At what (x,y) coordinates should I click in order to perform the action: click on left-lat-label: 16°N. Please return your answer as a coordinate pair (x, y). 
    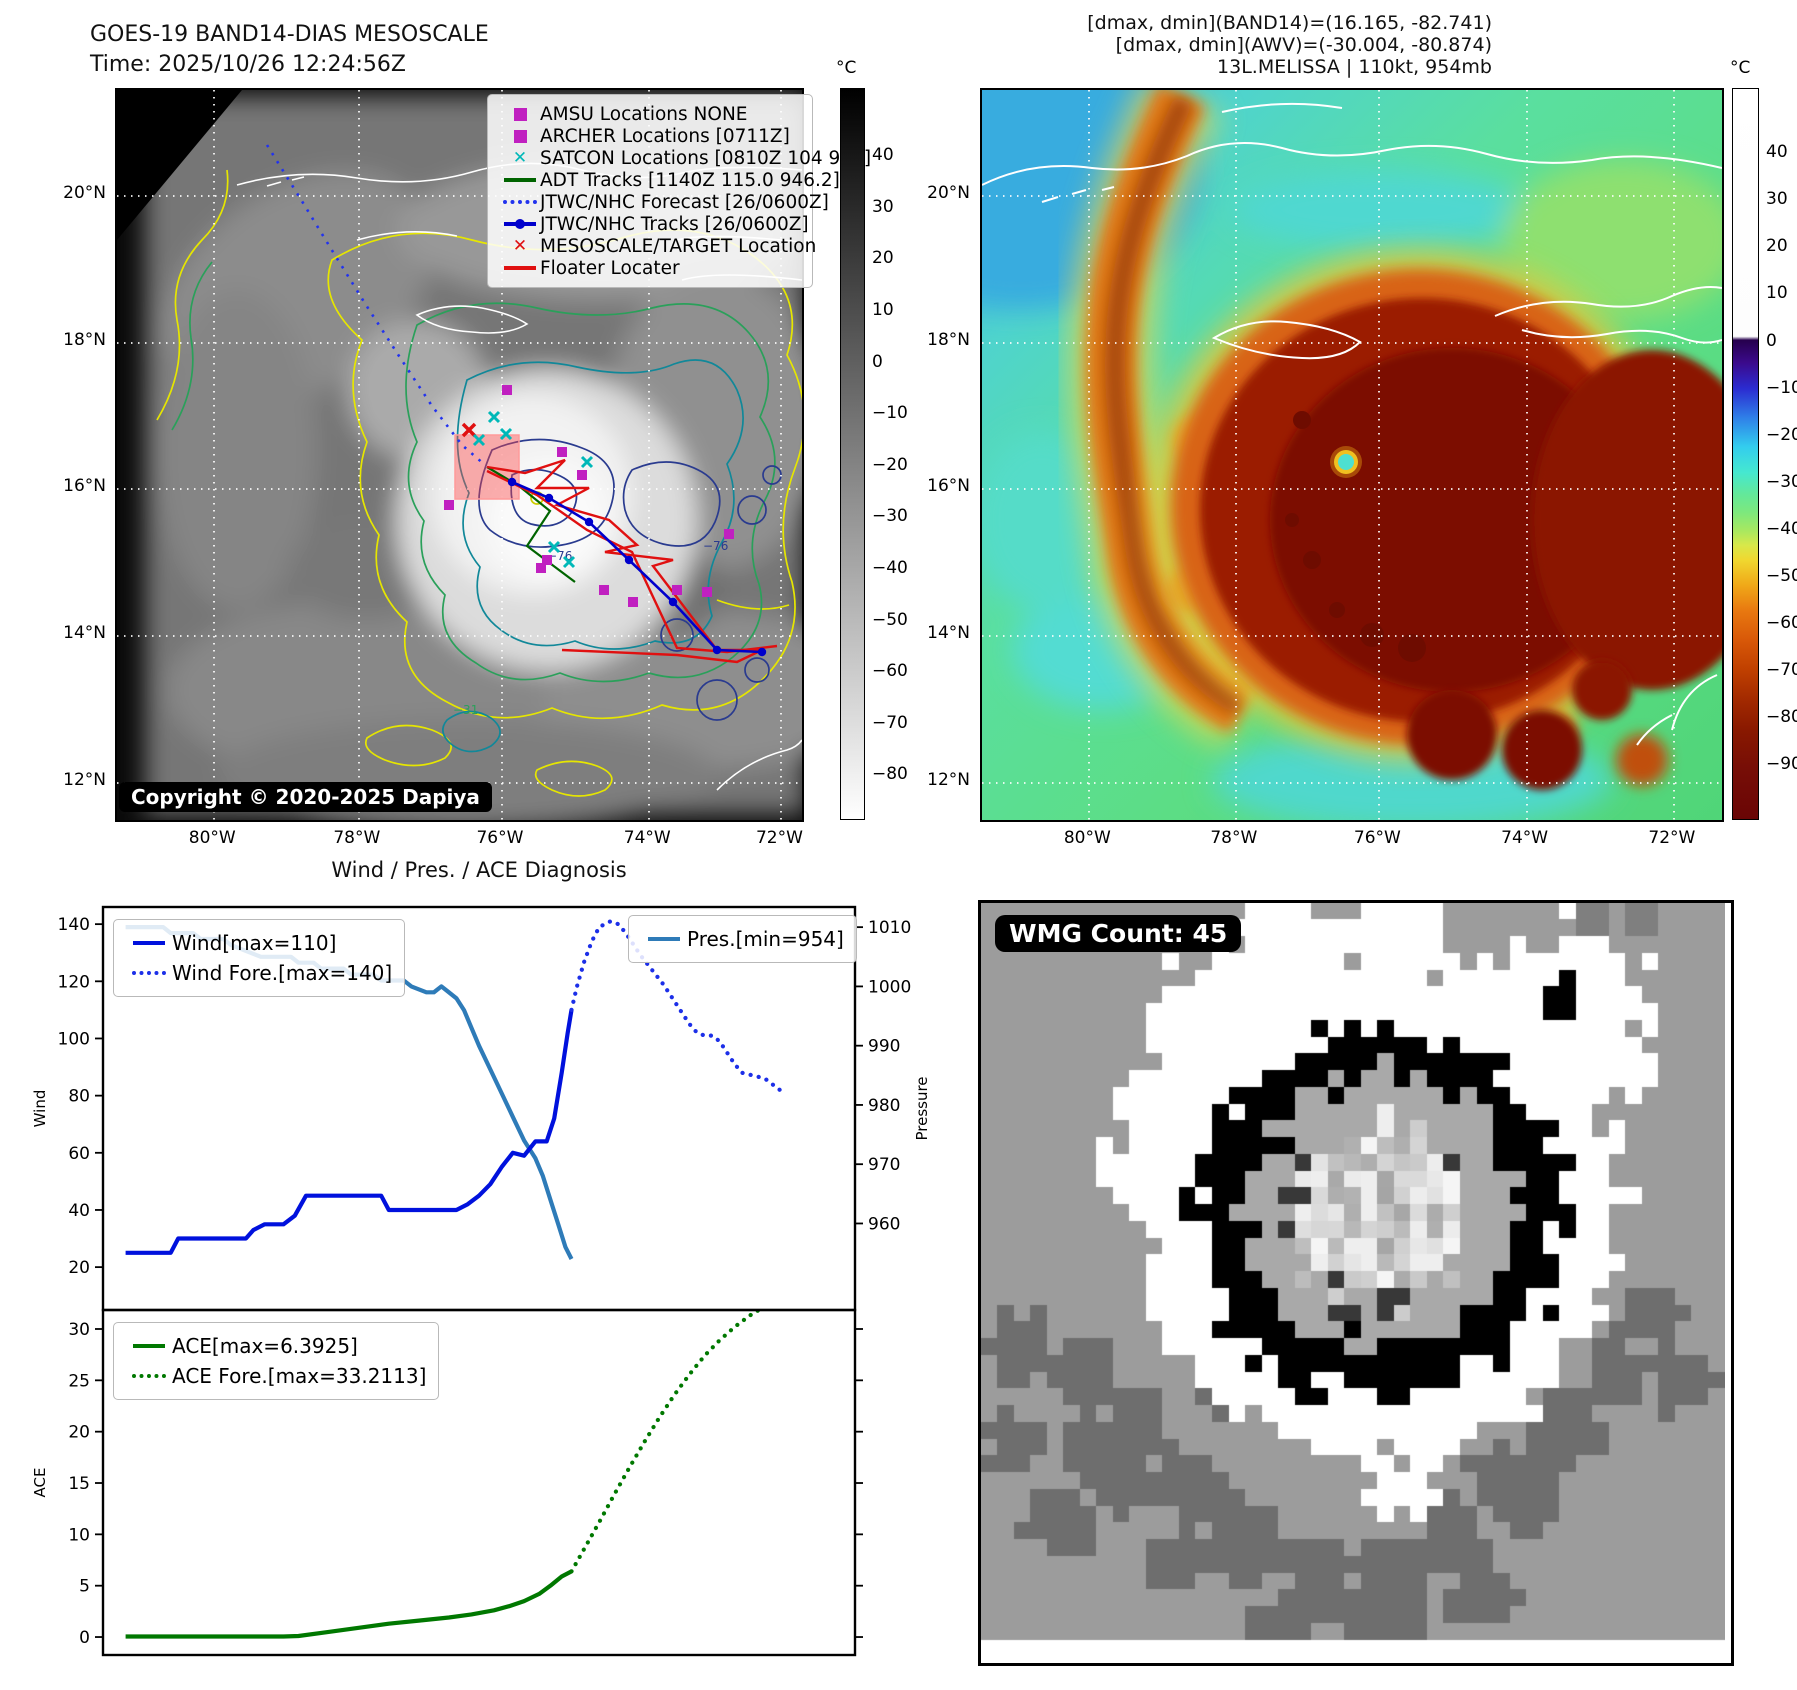
    Looking at the image, I should click on (84, 485).